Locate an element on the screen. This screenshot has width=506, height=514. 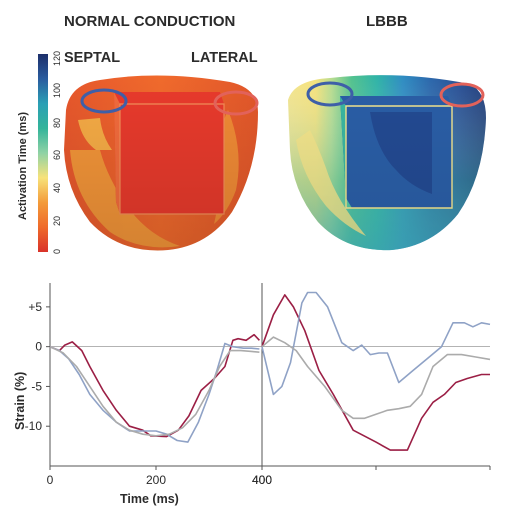
colorbar-tick-100: 100 is located at coordinates (57, 90).